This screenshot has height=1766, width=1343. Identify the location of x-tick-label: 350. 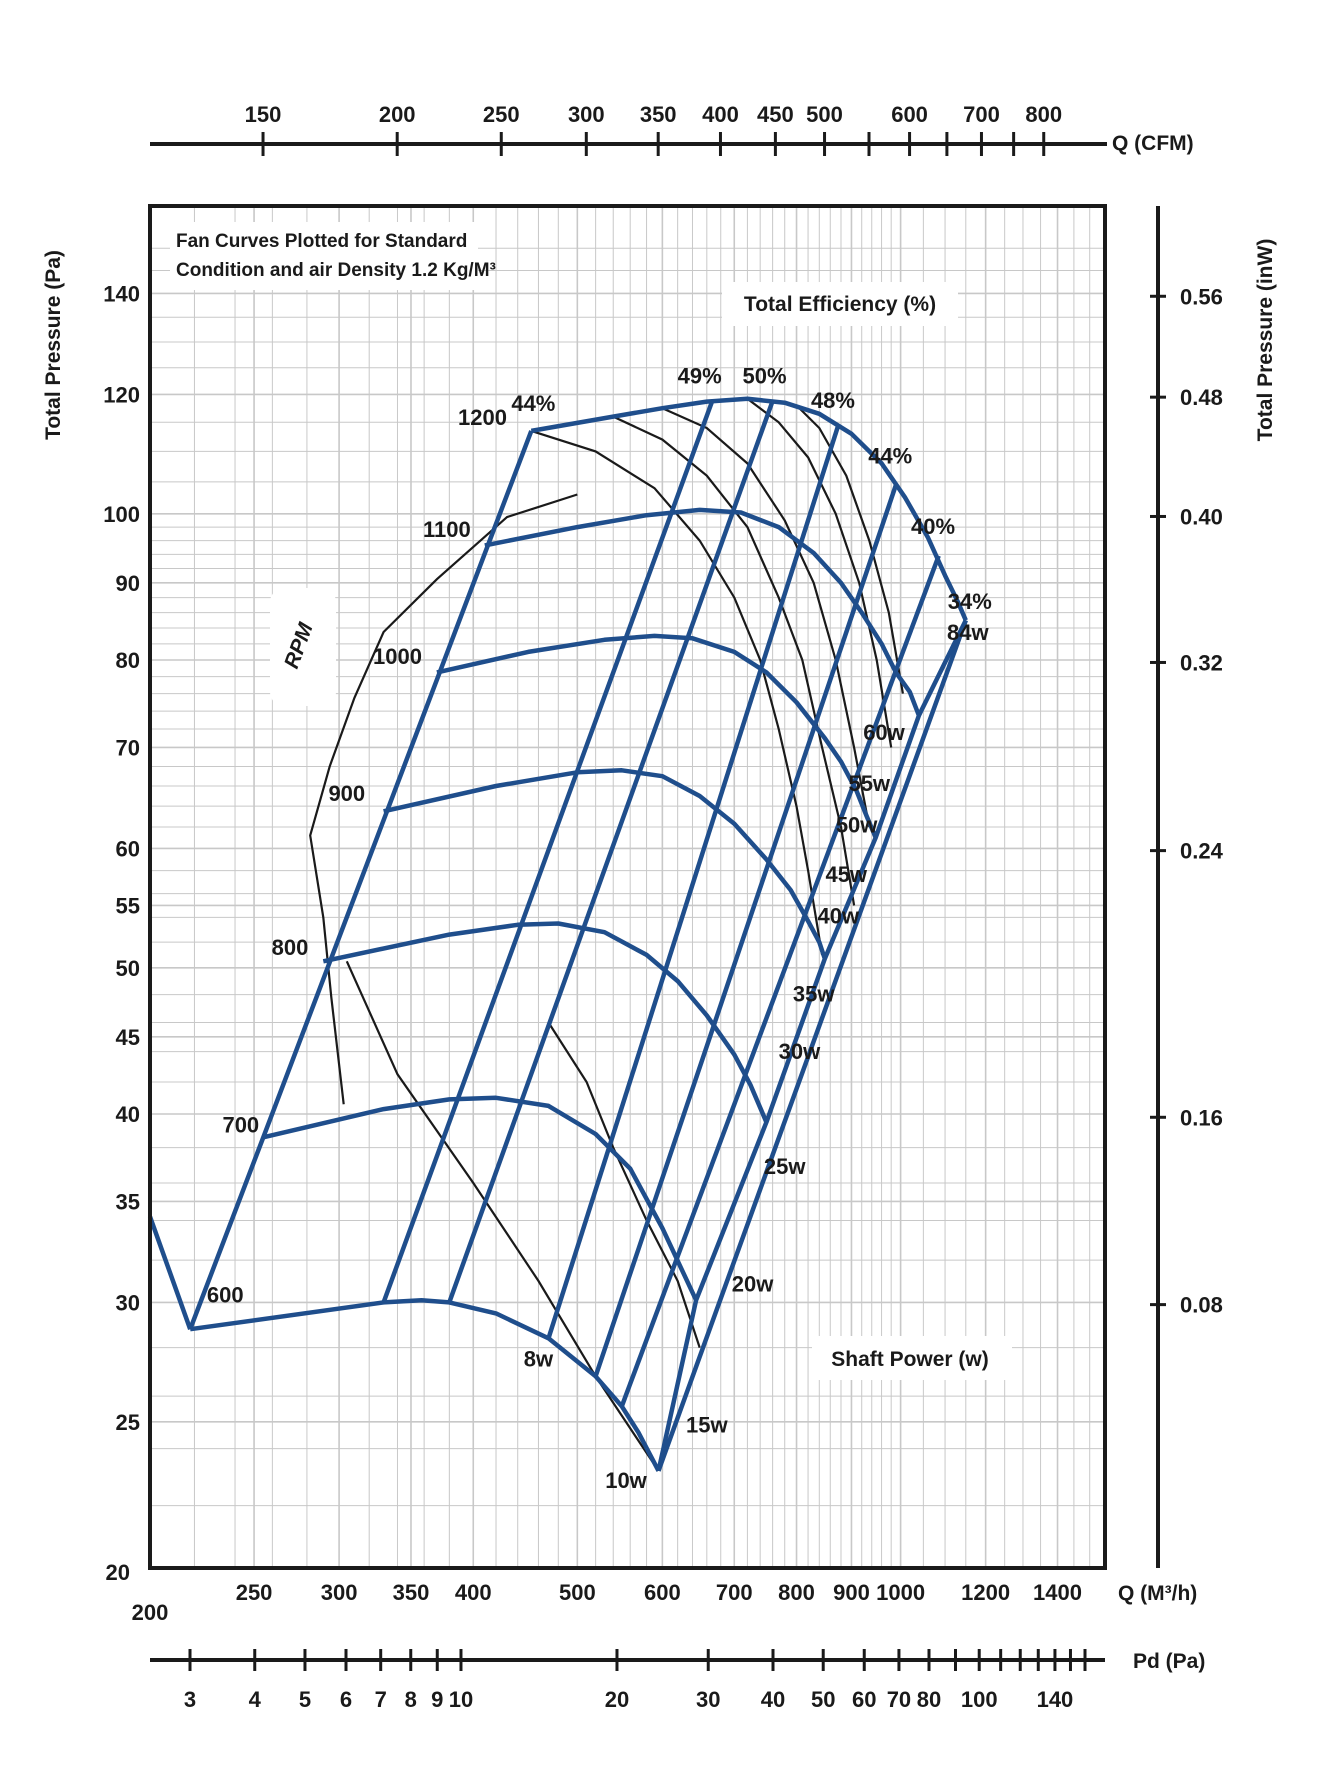
(411, 1592).